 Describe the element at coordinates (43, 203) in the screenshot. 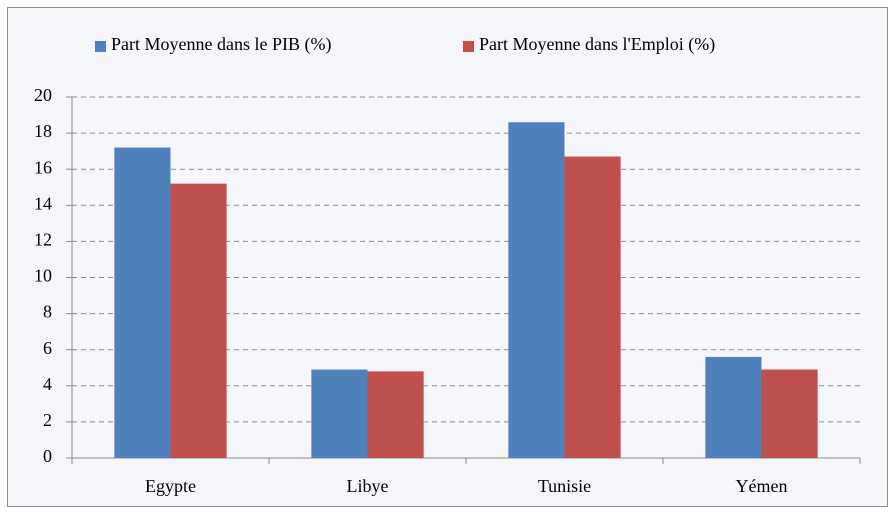

I see `y-tick-label: 14` at that location.